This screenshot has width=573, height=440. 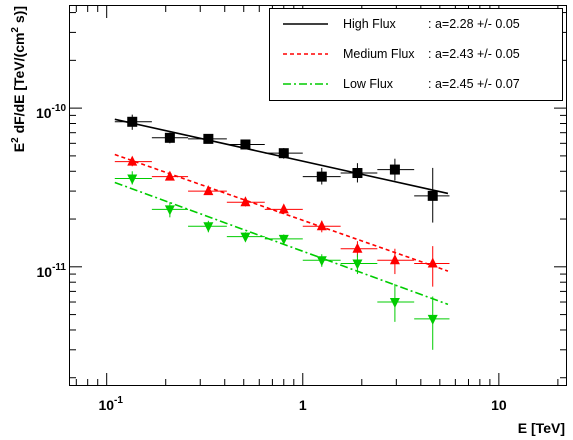 I want to click on x-tick-label-2: 10, so click(x=499, y=405).